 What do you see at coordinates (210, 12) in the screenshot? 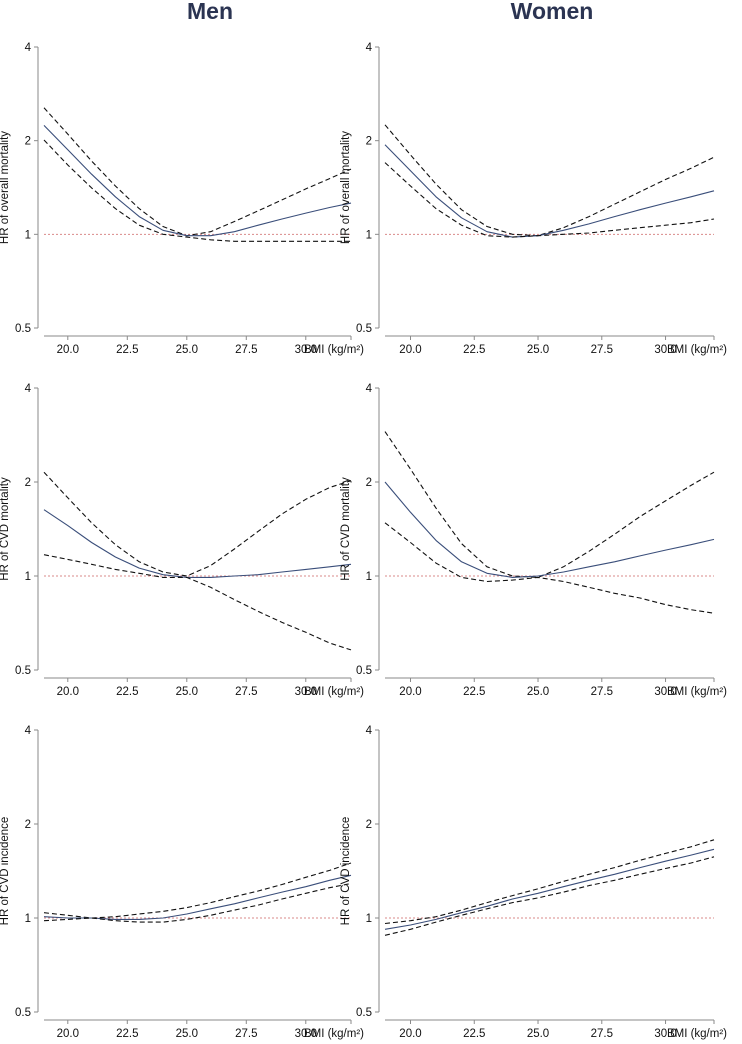
I see `column-title-men: Men` at bounding box center [210, 12].